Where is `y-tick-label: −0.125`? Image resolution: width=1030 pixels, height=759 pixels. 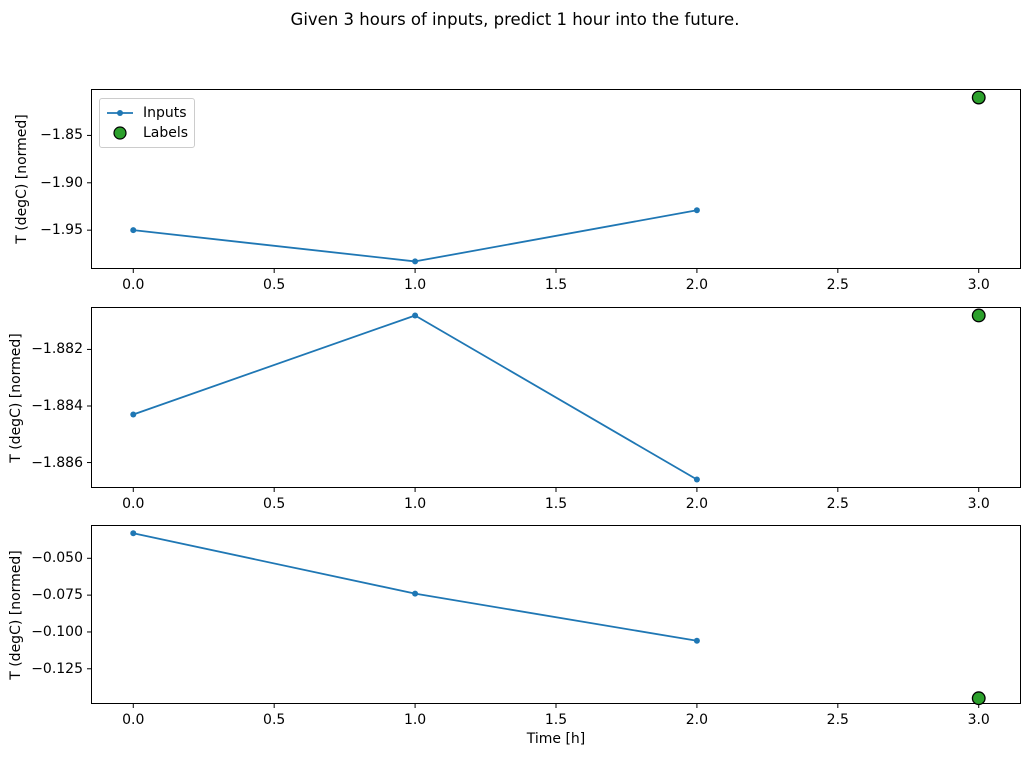 y-tick-label: −0.125 is located at coordinates (57, 668).